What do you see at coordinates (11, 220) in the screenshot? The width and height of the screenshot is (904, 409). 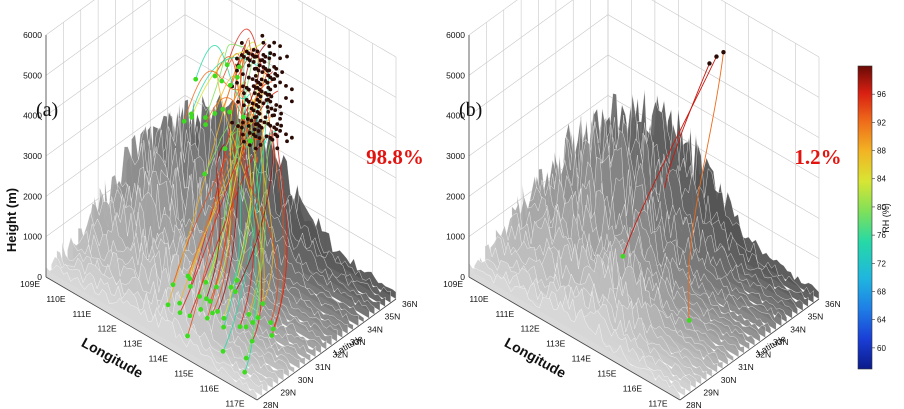 I see `z-axis-title: Height (m)` at bounding box center [11, 220].